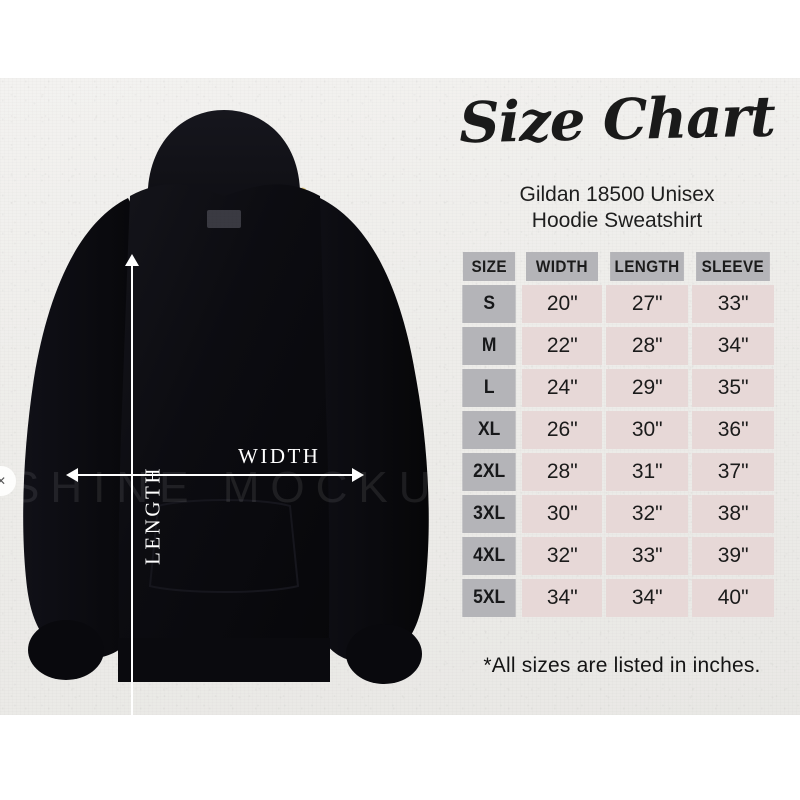 This screenshot has height=800, width=800. What do you see at coordinates (733, 556) in the screenshot?
I see `cell-sleeve: 39"` at bounding box center [733, 556].